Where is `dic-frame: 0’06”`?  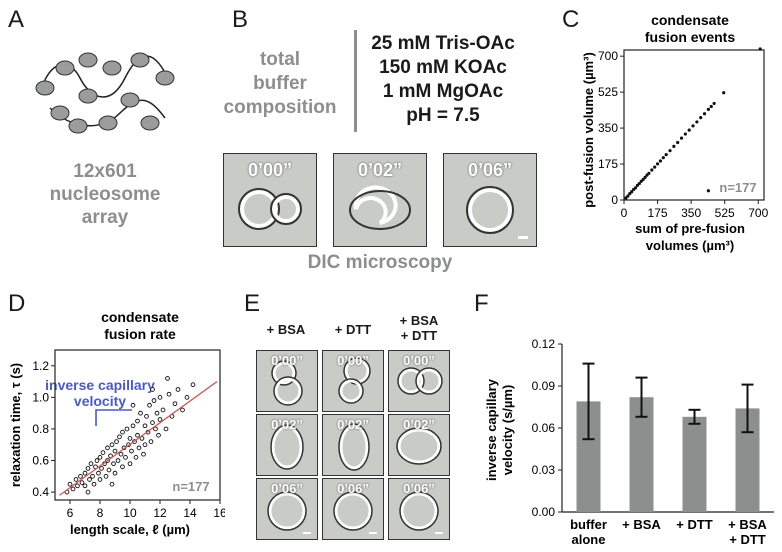
dic-frame: 0’06” is located at coordinates (490, 200).